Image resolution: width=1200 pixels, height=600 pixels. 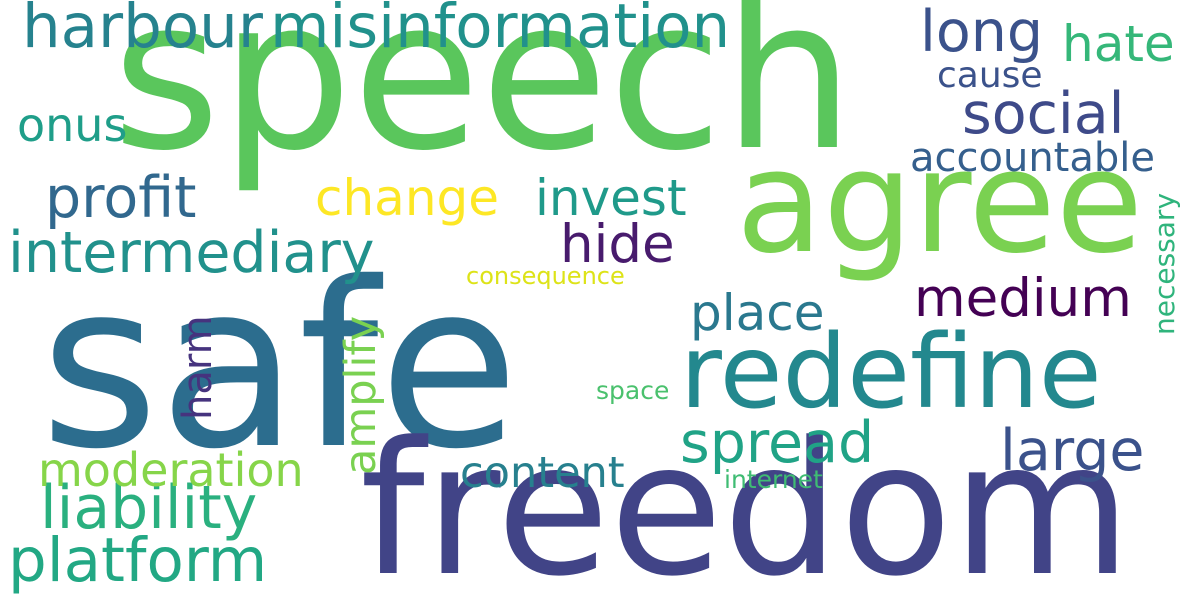 What do you see at coordinates (773, 479) in the screenshot?
I see `word-internet: internet` at bounding box center [773, 479].